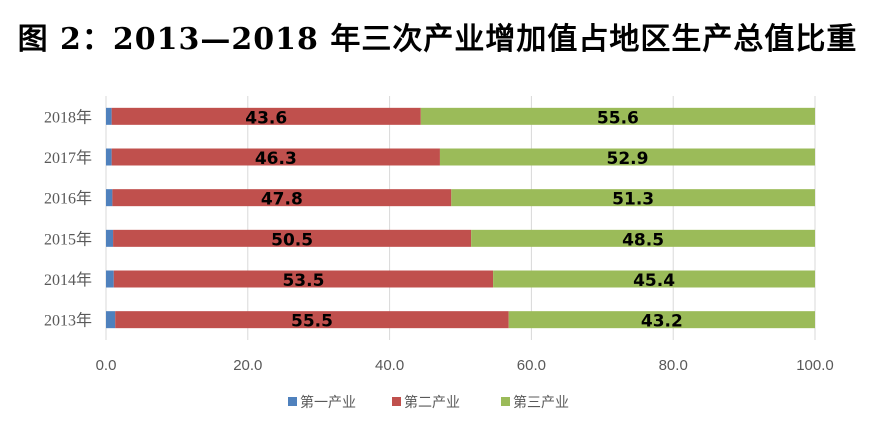 The image size is (875, 424). What do you see at coordinates (68, 280) in the screenshot?
I see `y-category-label: 2014年` at bounding box center [68, 280].